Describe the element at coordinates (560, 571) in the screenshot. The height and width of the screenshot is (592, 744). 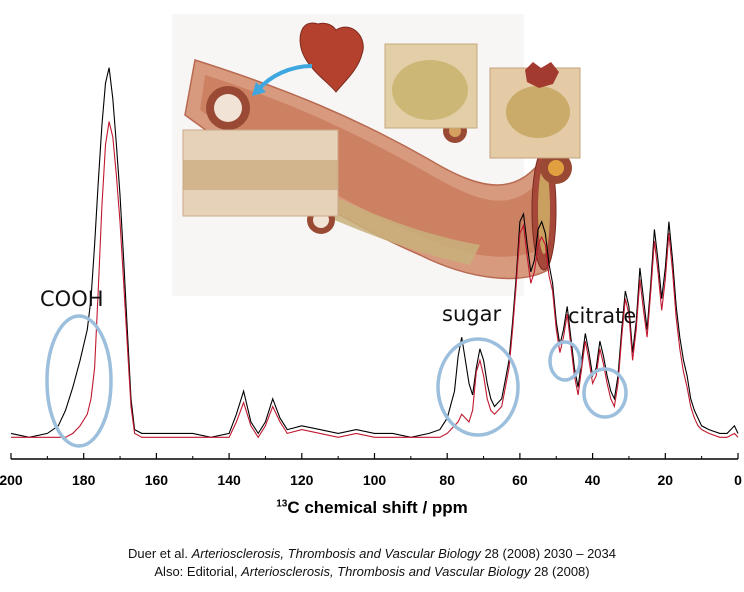
I see `citation-2-suffix: 28 (2008)` at that location.